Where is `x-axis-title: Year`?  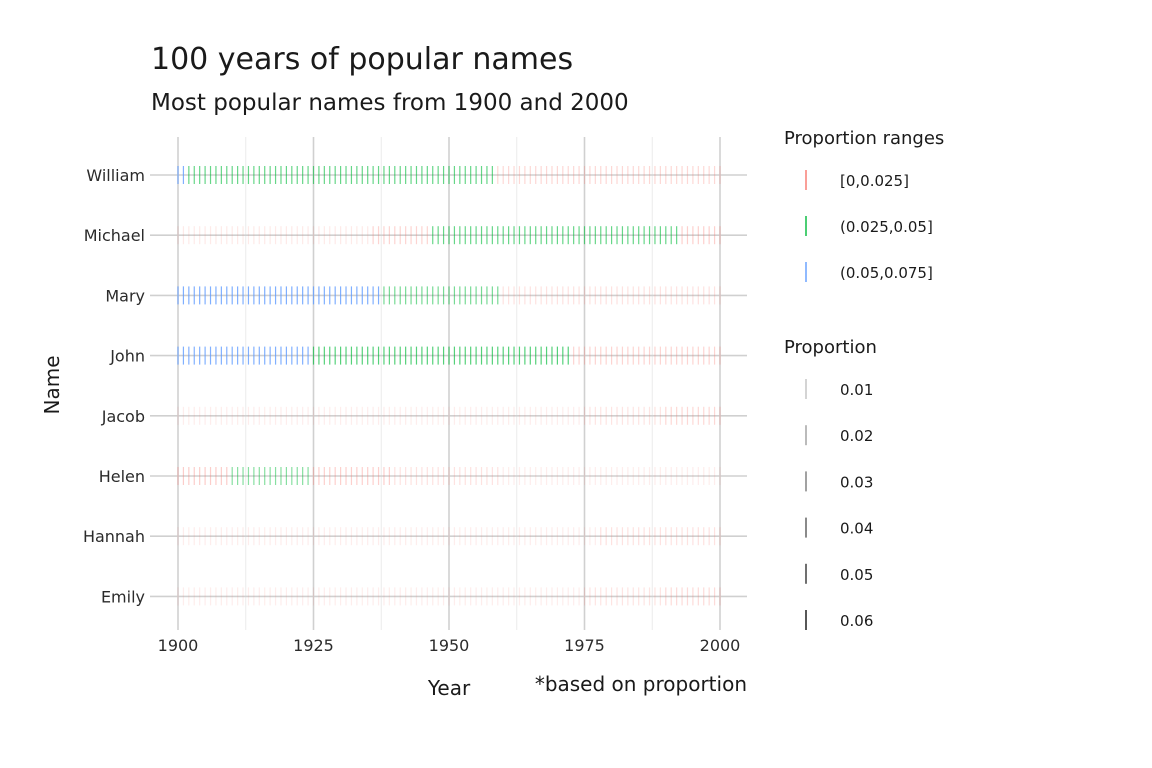
x-axis-title: Year is located at coordinates (449, 688).